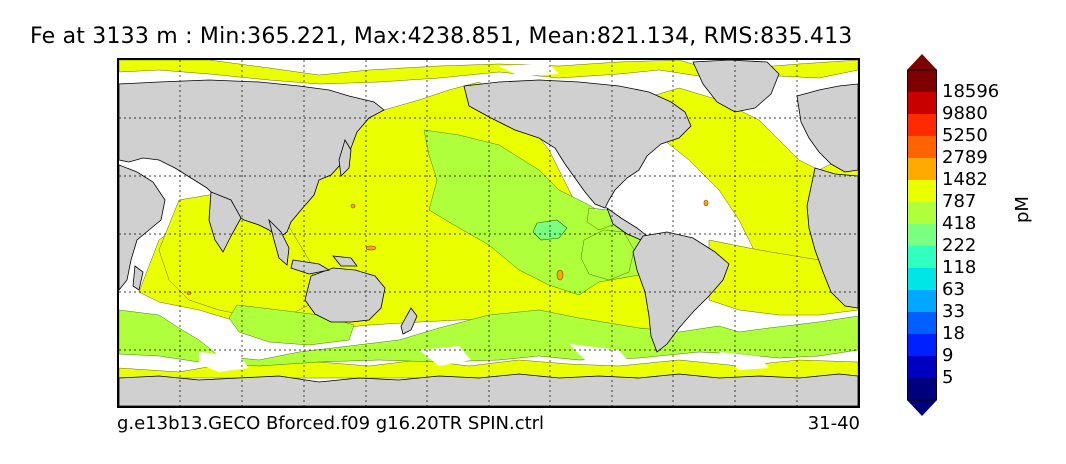 The width and height of the screenshot is (1066, 464). What do you see at coordinates (1022, 209) in the screenshot?
I see `colorbar-units-label: pM` at bounding box center [1022, 209].